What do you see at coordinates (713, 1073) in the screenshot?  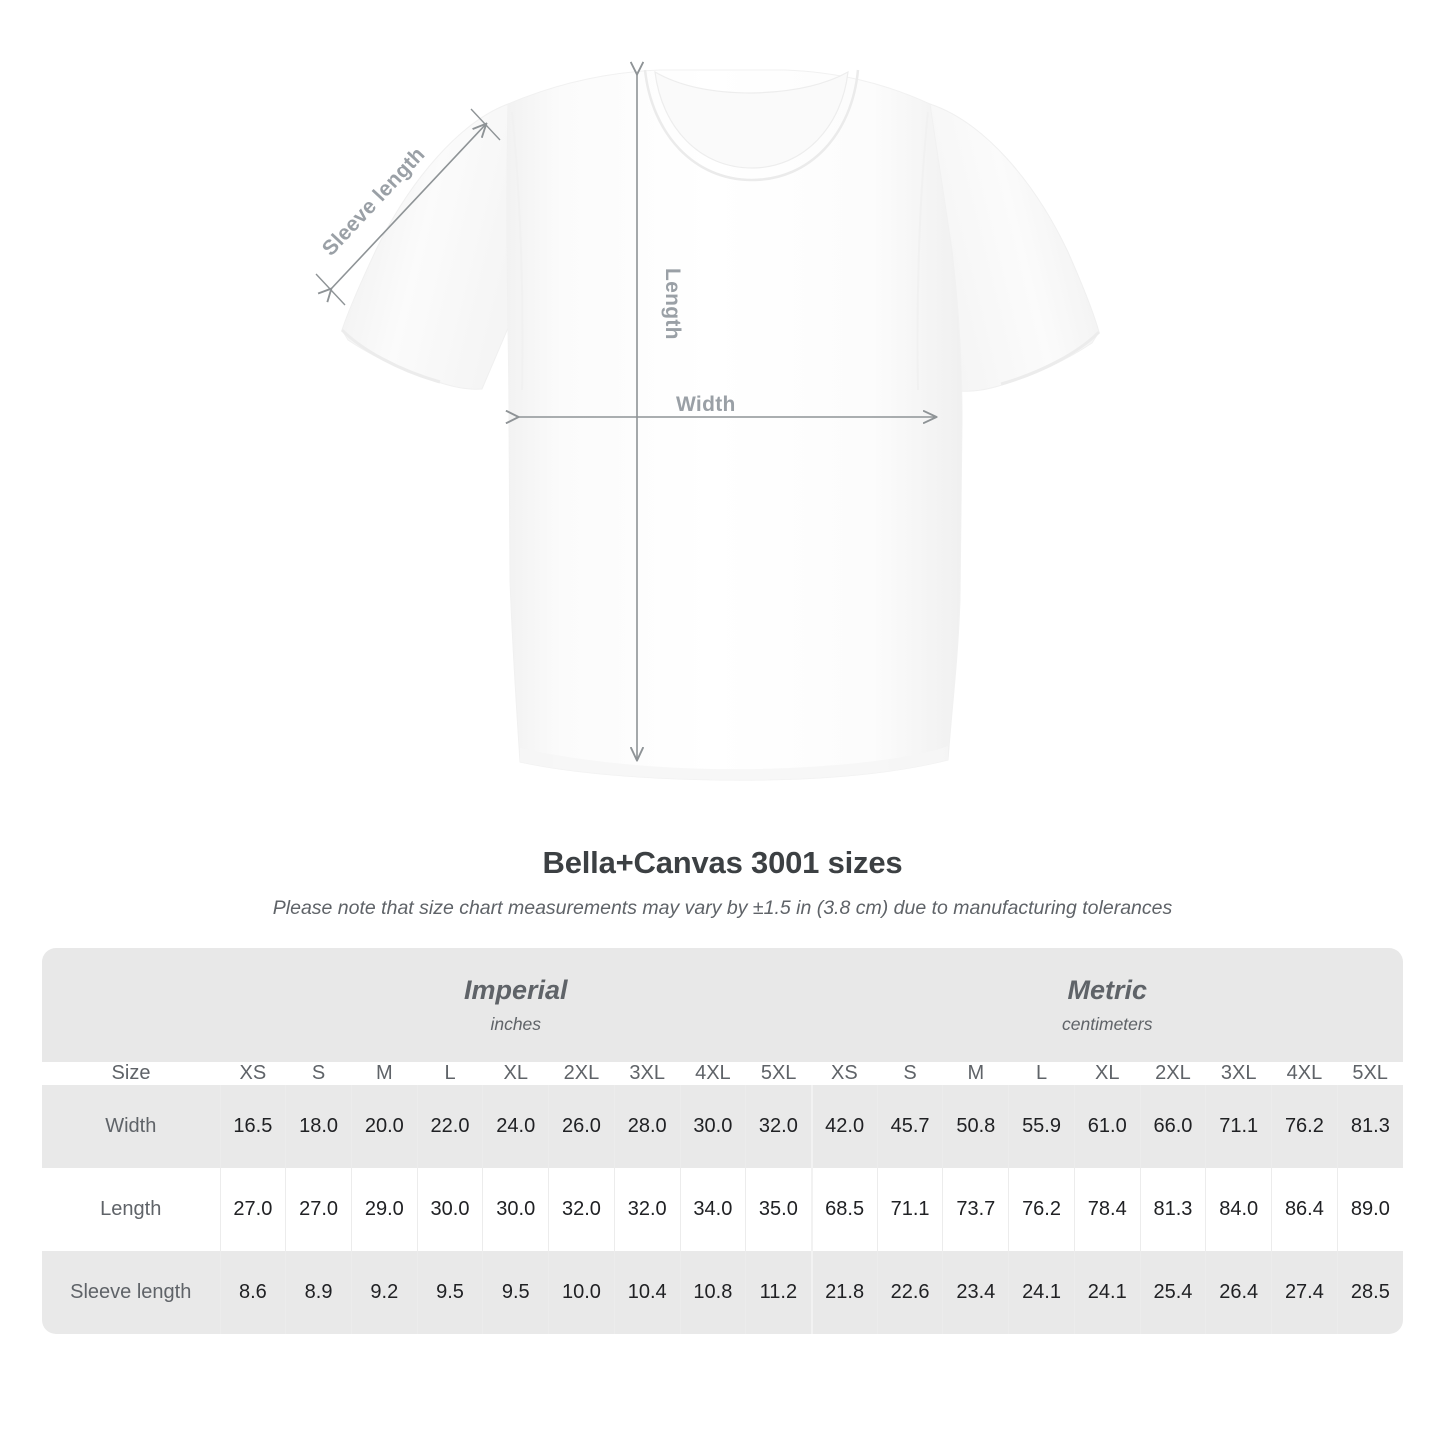 I see `size-header-imperial-4xl: 4XL` at bounding box center [713, 1073].